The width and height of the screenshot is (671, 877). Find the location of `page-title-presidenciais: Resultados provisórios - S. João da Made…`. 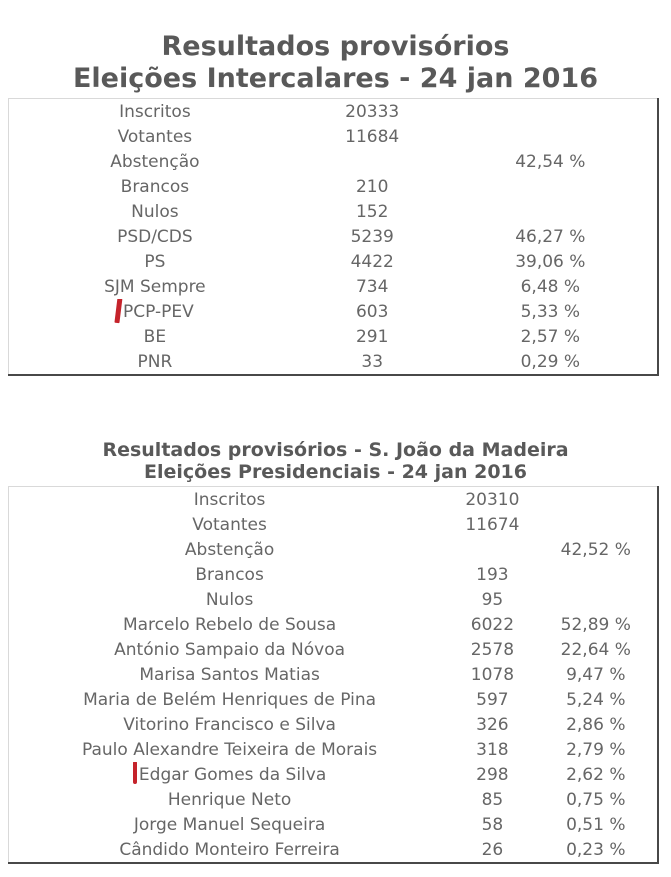

page-title-presidenciais: Resultados provisórios - S. João da Made… is located at coordinates (335, 461).